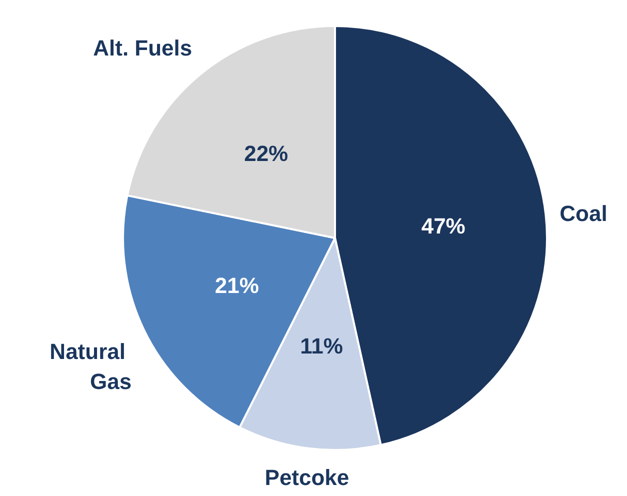 Image resolution: width=627 pixels, height=496 pixels. Describe the element at coordinates (307, 477) in the screenshot. I see `slice-label: Petcoke` at that location.